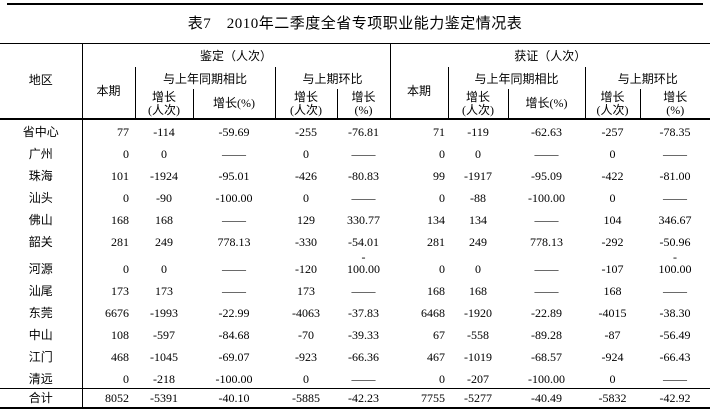 This screenshot has width=710, height=411. I want to click on table-row: 清远 0 -218 -100.00 0 —— 0 -207 -100.00 0 ——, so click(355, 377).